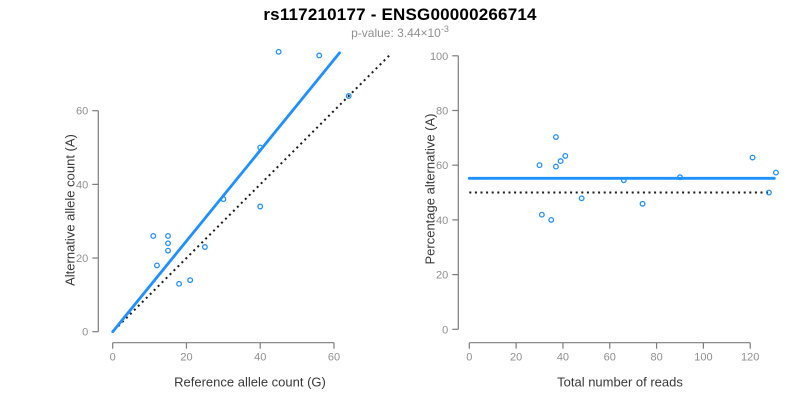 The width and height of the screenshot is (800, 400). Describe the element at coordinates (656, 358) in the screenshot. I see `x-tick-label: 80` at that location.